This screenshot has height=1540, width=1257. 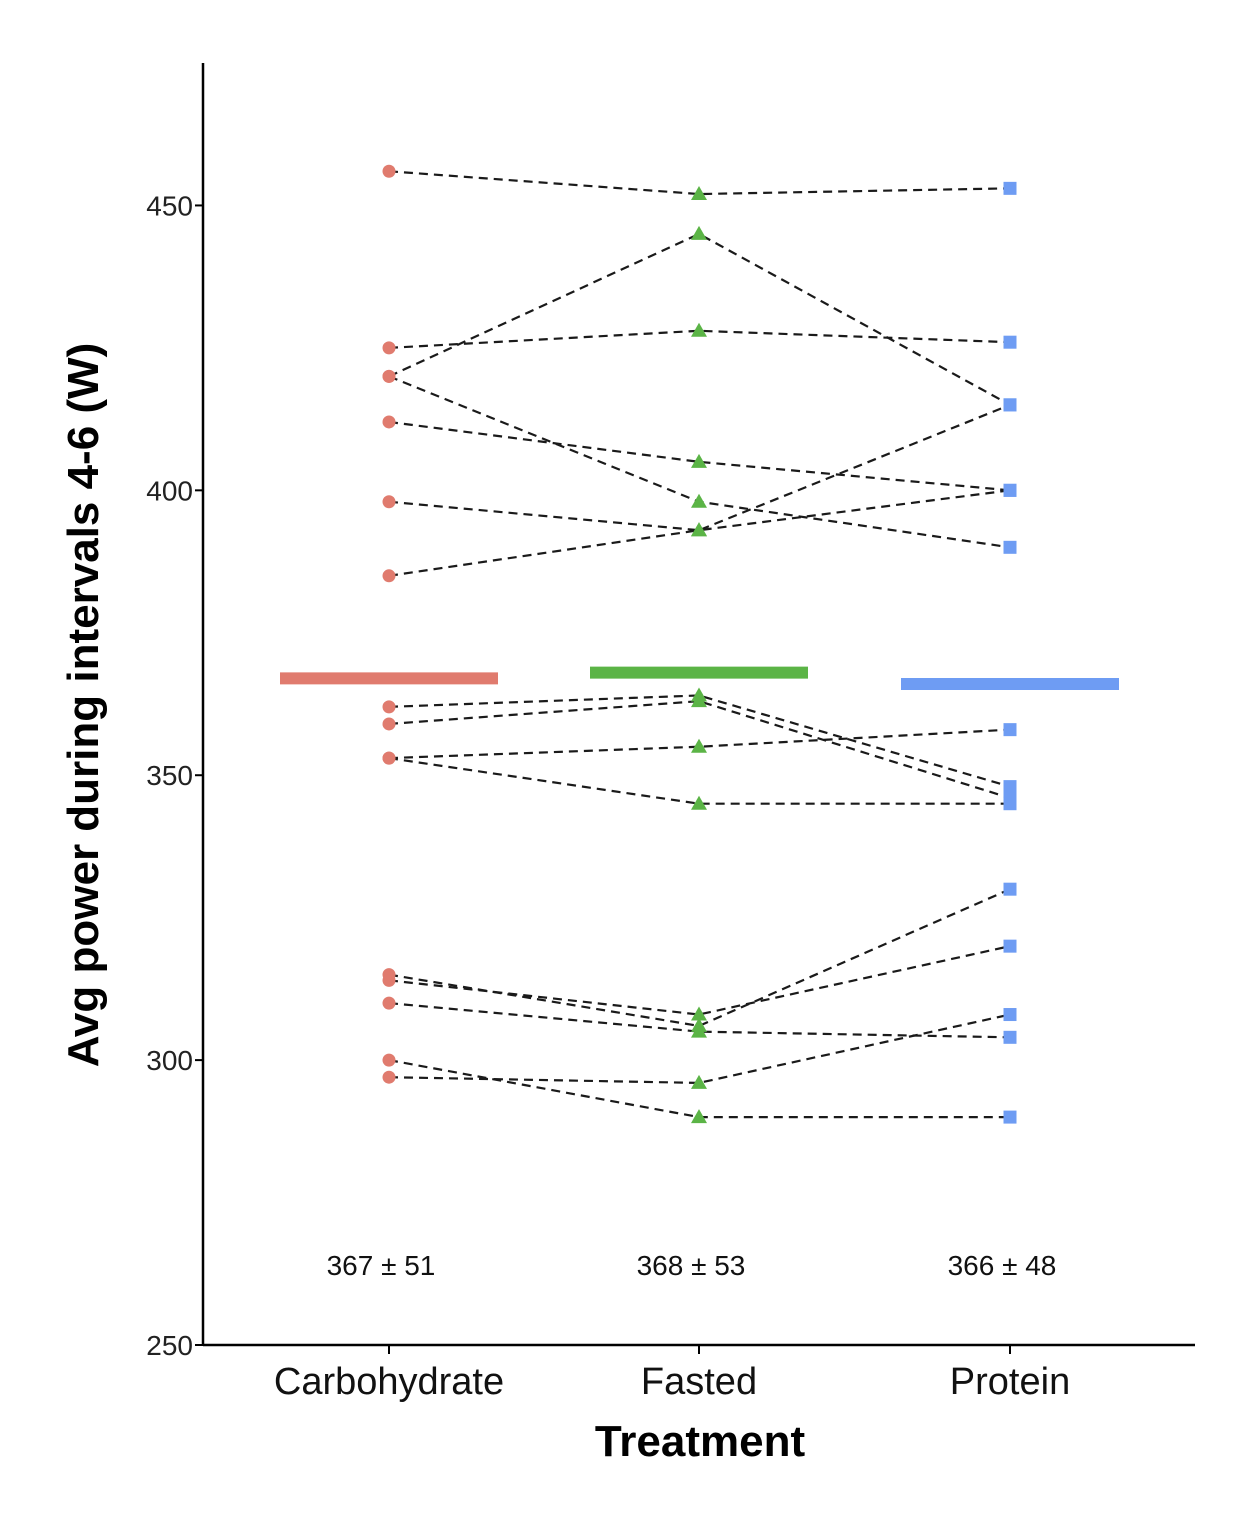 What do you see at coordinates (1002, 1265) in the screenshot?
I see `summary-label-protein: 366 ± 48` at bounding box center [1002, 1265].